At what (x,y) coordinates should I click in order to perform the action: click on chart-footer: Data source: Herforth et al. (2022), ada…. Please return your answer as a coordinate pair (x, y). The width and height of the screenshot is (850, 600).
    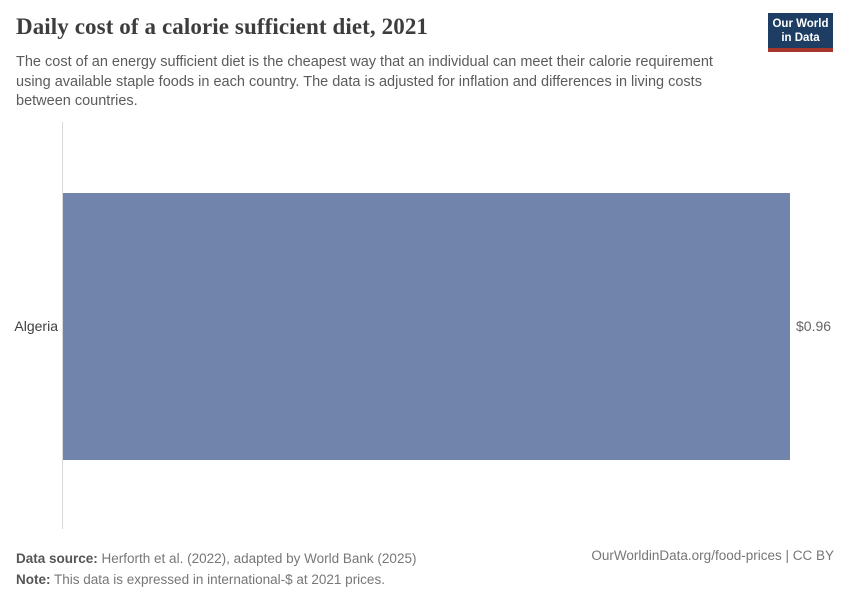
    Looking at the image, I should click on (216, 569).